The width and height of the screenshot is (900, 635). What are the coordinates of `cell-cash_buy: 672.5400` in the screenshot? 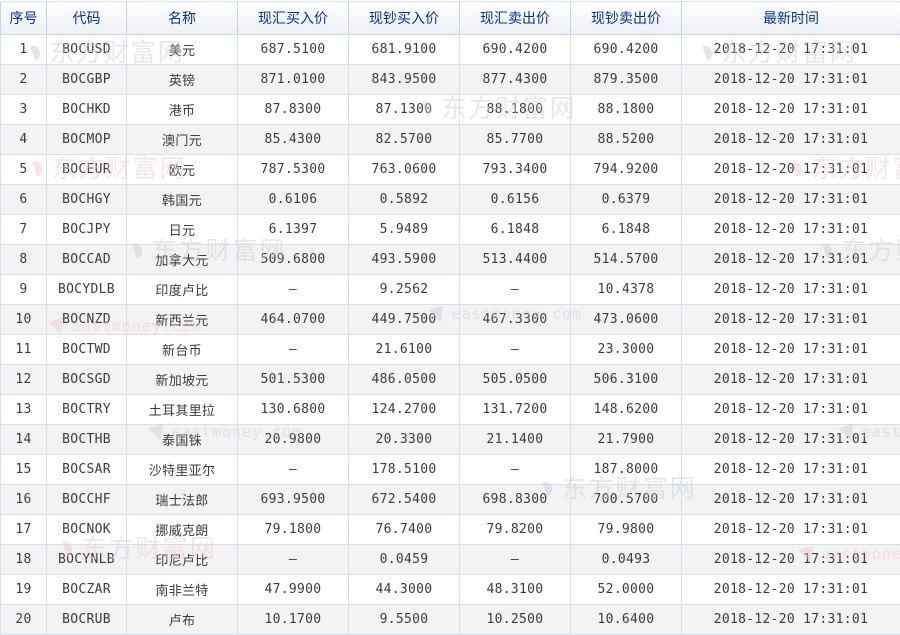 It's located at (404, 500).